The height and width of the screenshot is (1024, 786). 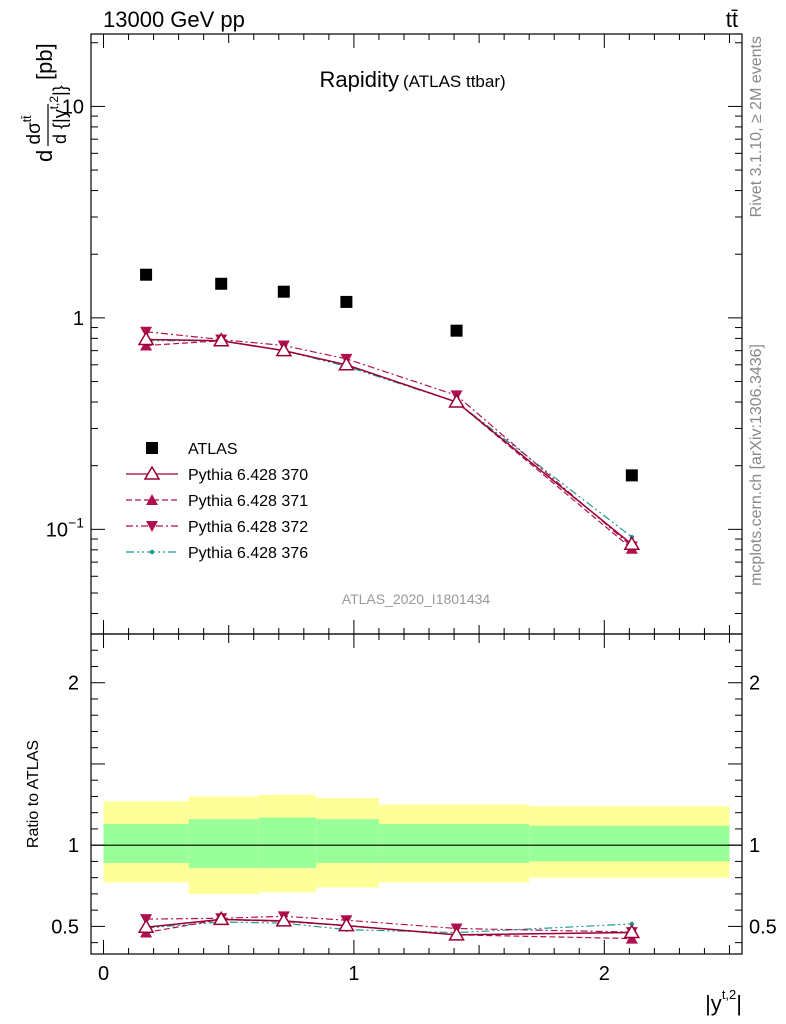 What do you see at coordinates (174, 19) in the screenshot?
I see `collision-label: 13000 GeV pp` at bounding box center [174, 19].